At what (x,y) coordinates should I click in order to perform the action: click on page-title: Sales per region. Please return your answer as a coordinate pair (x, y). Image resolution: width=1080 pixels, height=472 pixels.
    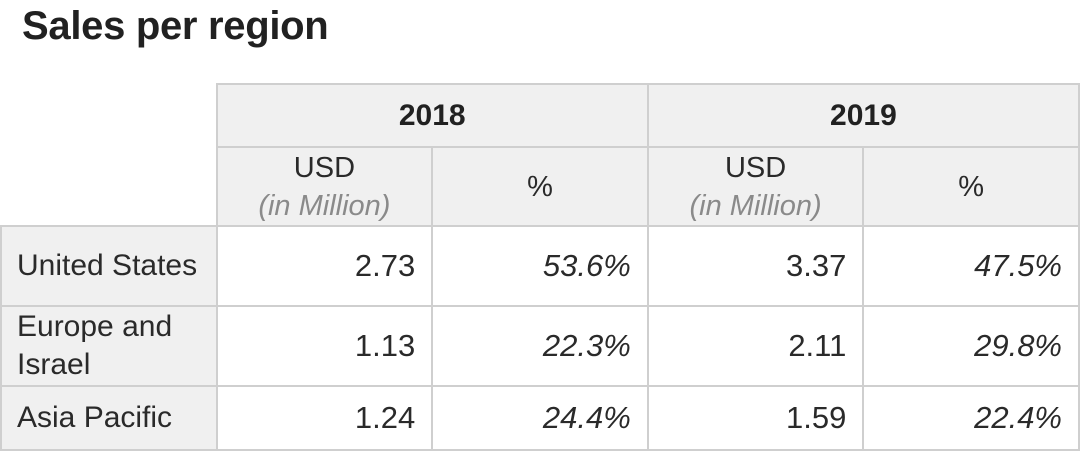
    Looking at the image, I should click on (175, 26).